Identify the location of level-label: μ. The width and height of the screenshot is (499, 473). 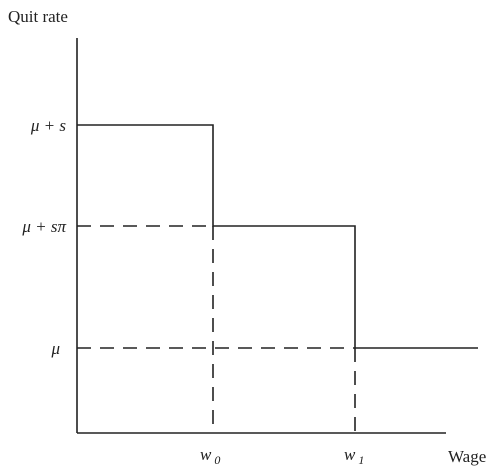
(55, 348).